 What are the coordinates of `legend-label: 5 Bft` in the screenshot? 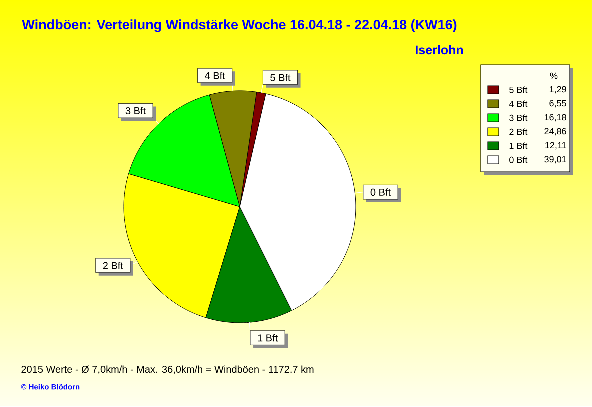 It's located at (519, 90).